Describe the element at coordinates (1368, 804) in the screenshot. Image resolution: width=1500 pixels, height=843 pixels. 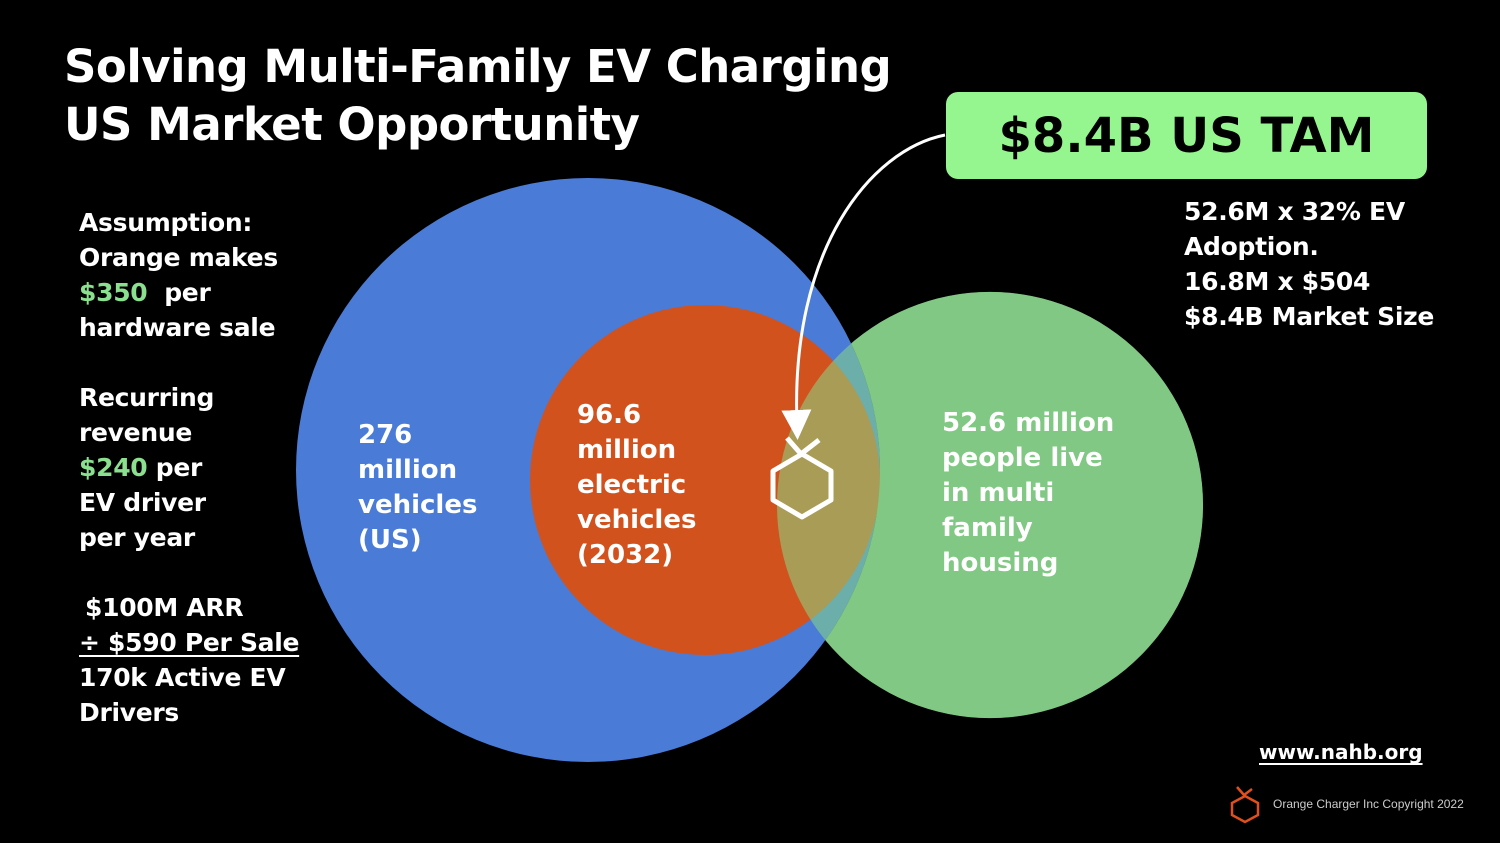
I see `copyright: Orange Charger Inc Copyright 2022` at that location.